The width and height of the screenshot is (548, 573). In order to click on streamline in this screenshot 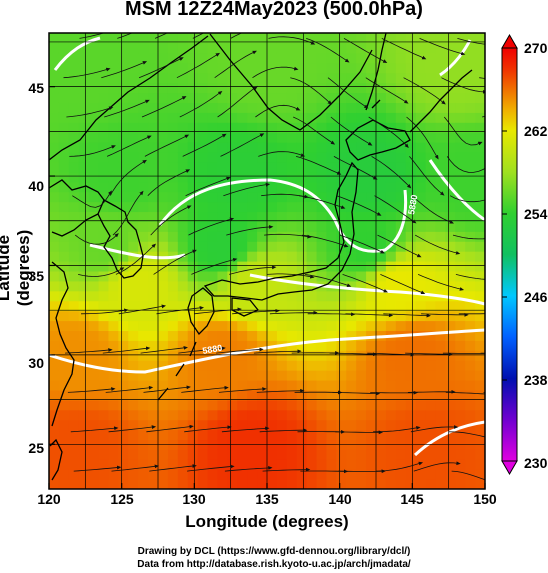, I will do `click(288, 236)`.